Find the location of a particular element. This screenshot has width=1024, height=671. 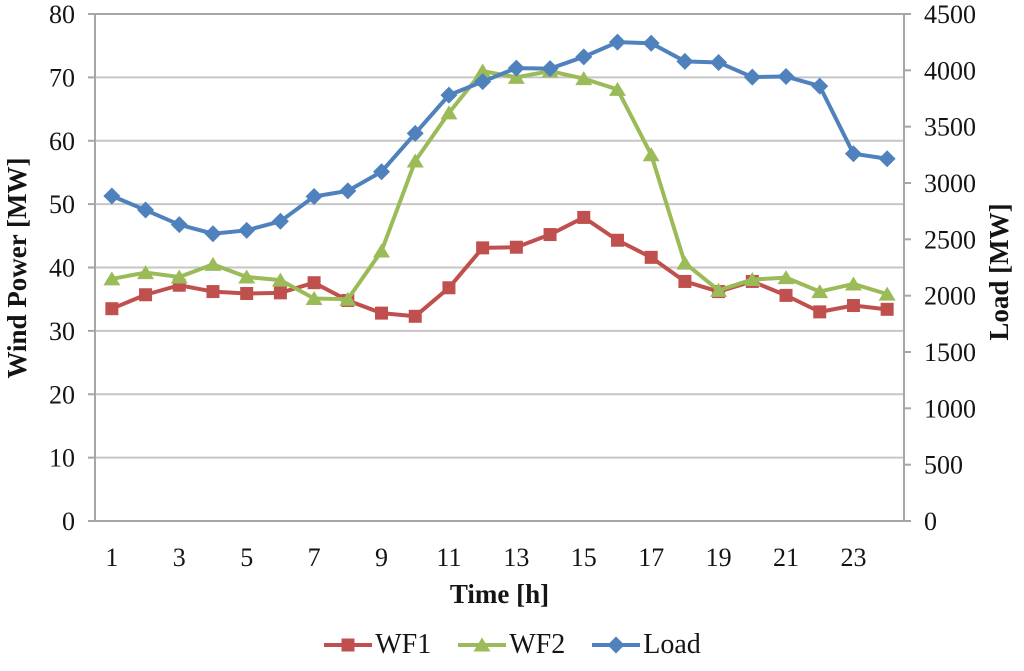

legend-label-wf2: WF2 is located at coordinates (537, 644).